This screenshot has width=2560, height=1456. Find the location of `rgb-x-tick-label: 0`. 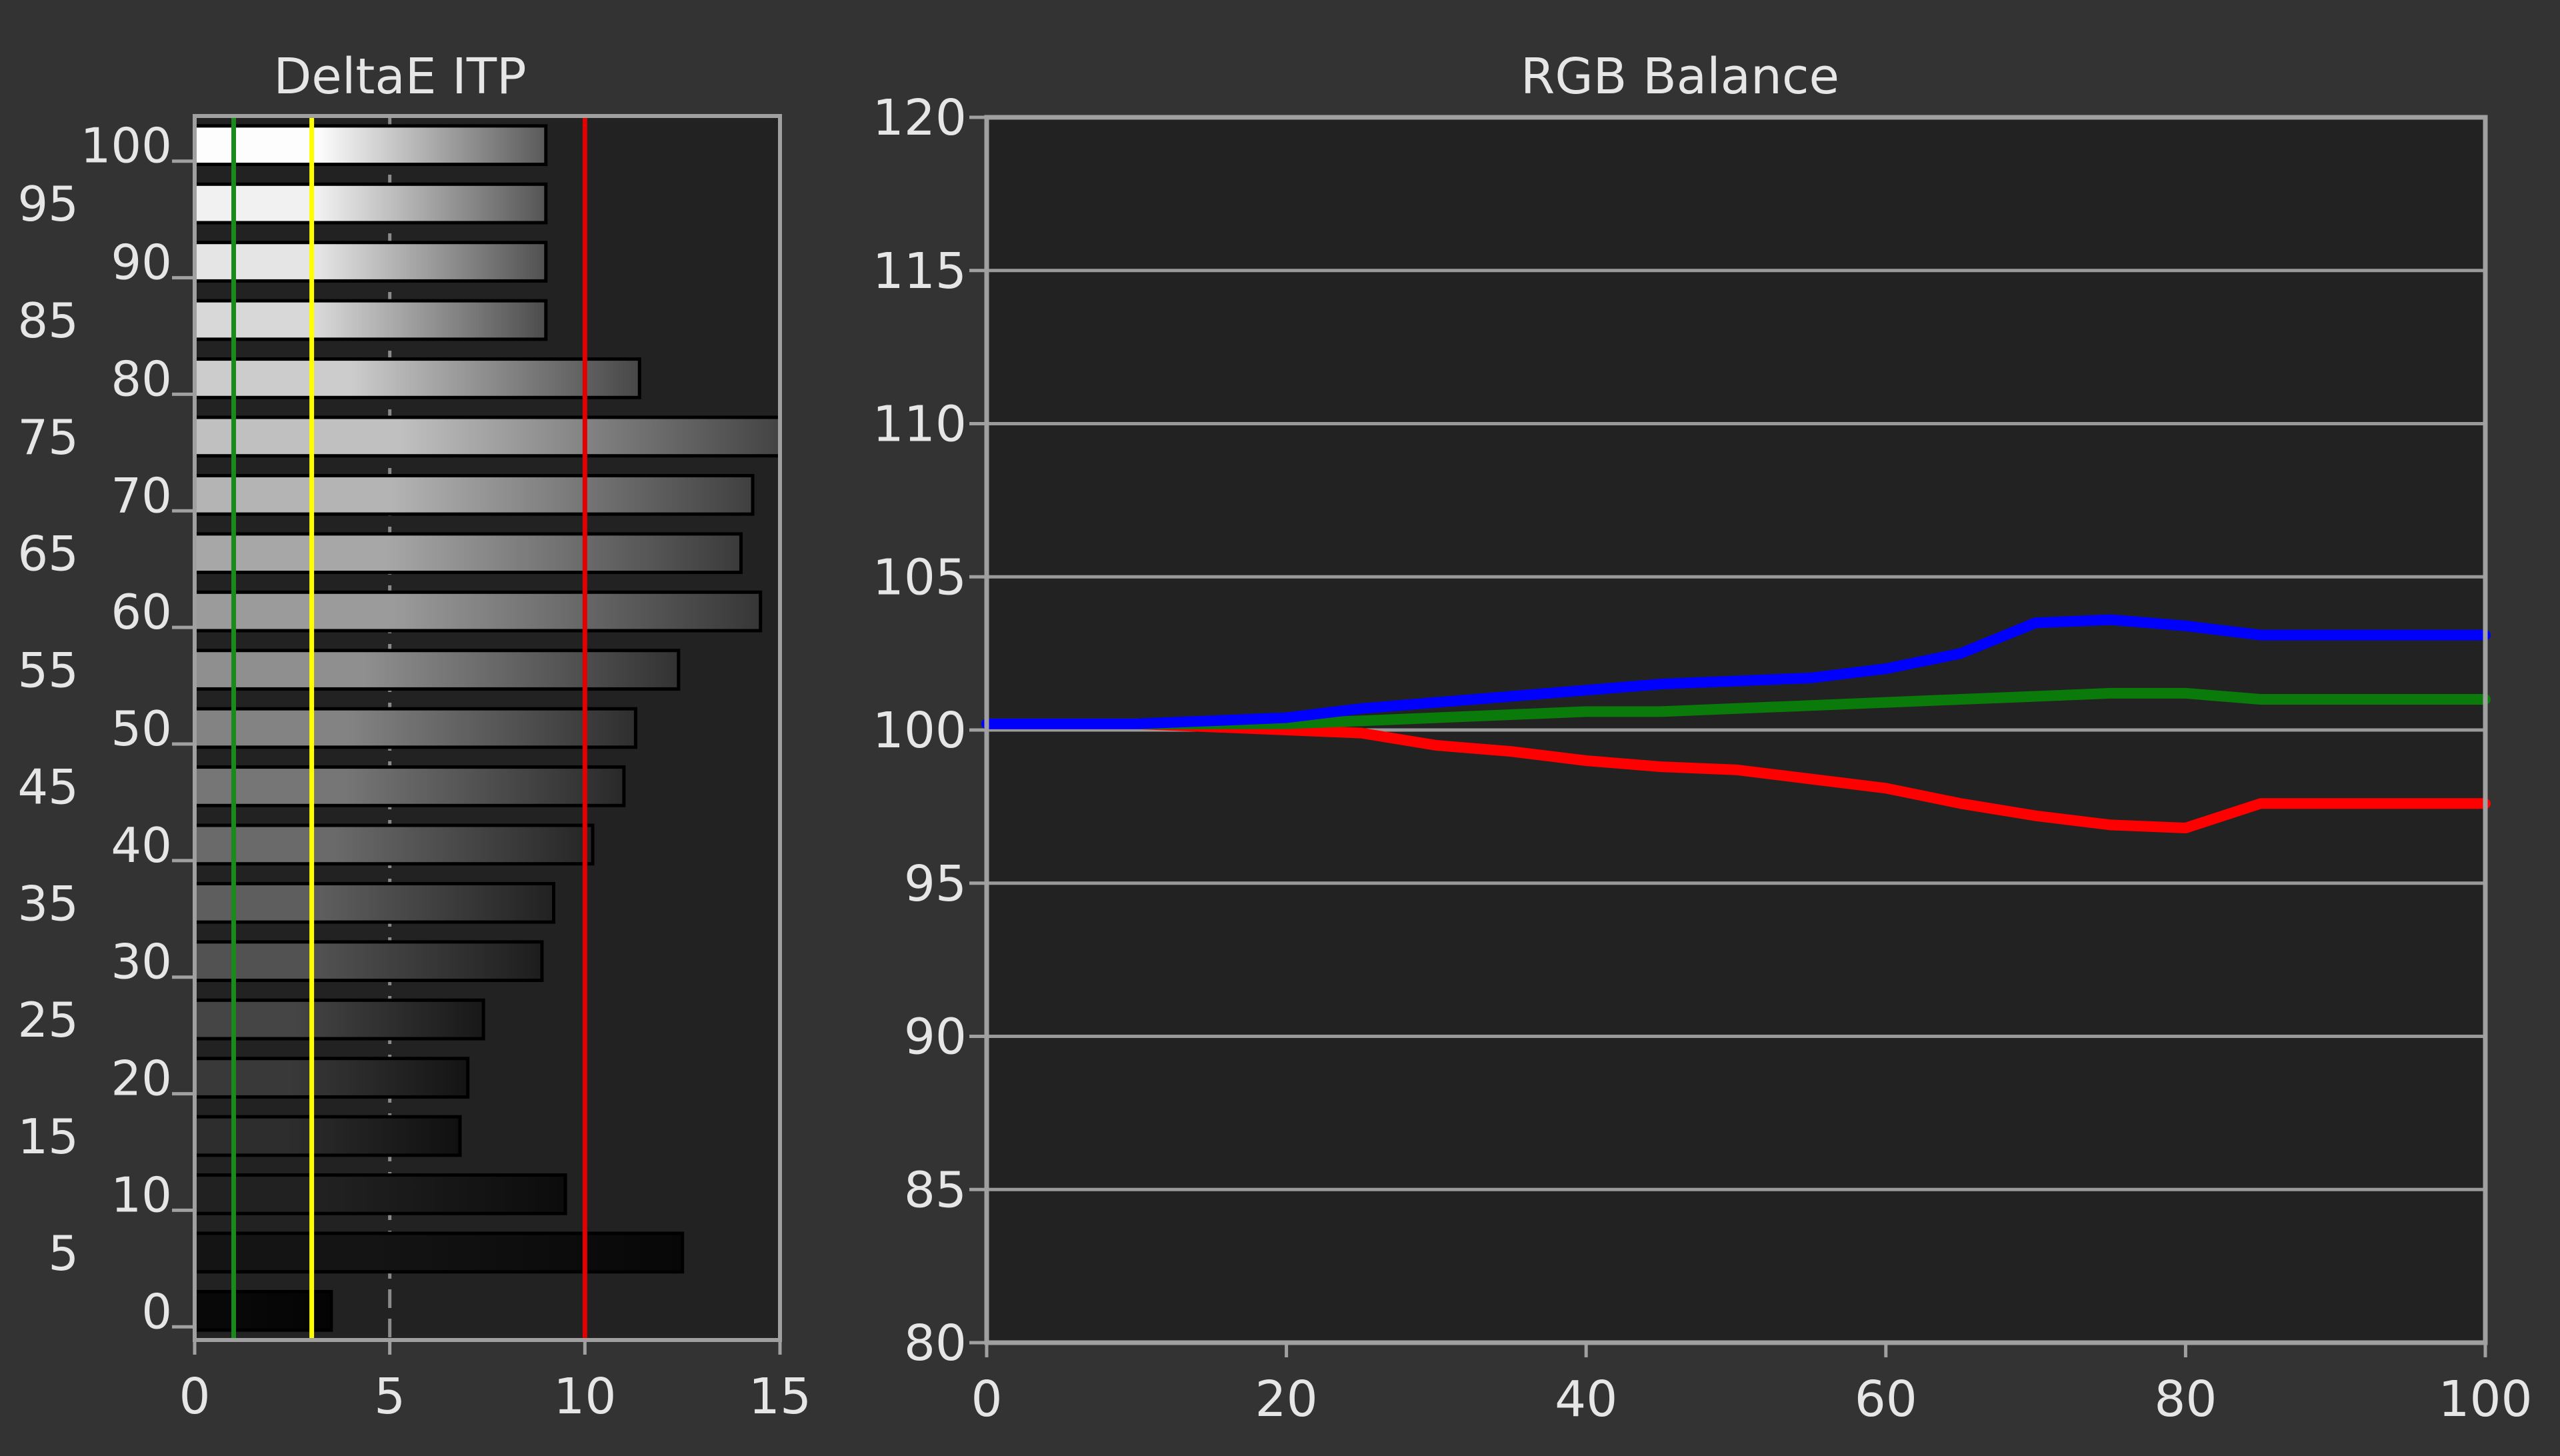

rgb-x-tick-label: 0 is located at coordinates (986, 1399).